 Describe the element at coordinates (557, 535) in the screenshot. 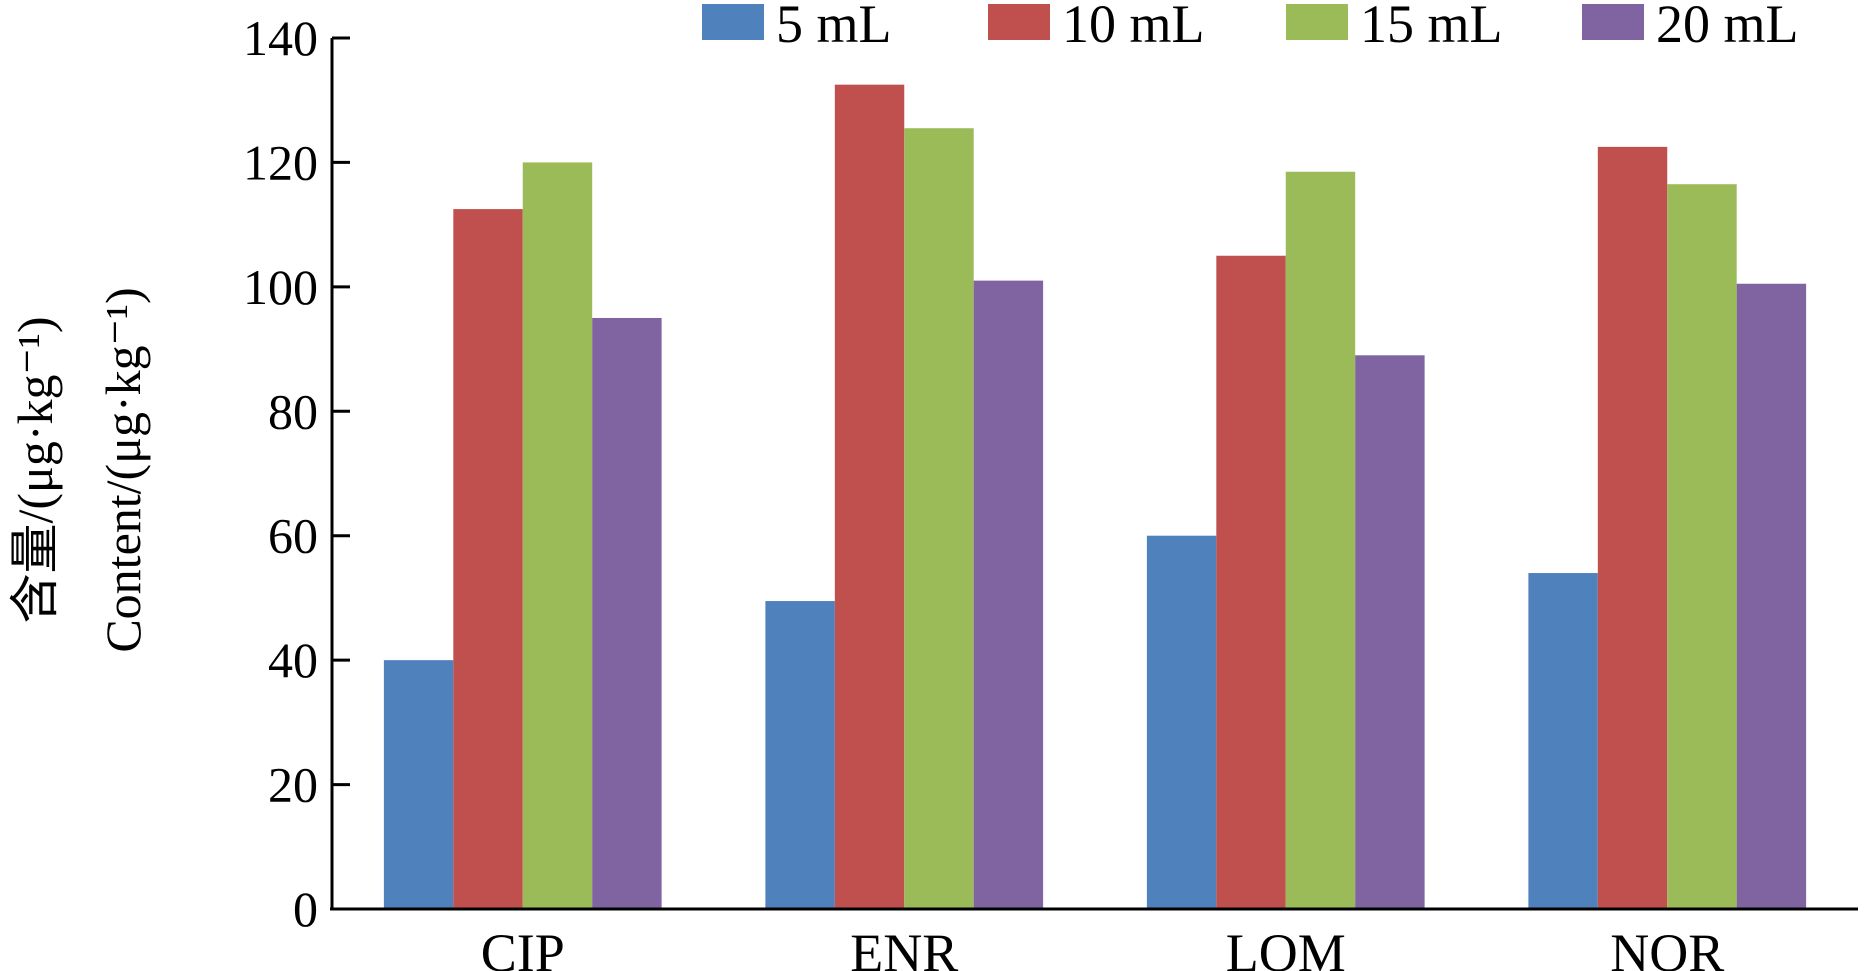

I see `bar-cip-15ml` at that location.